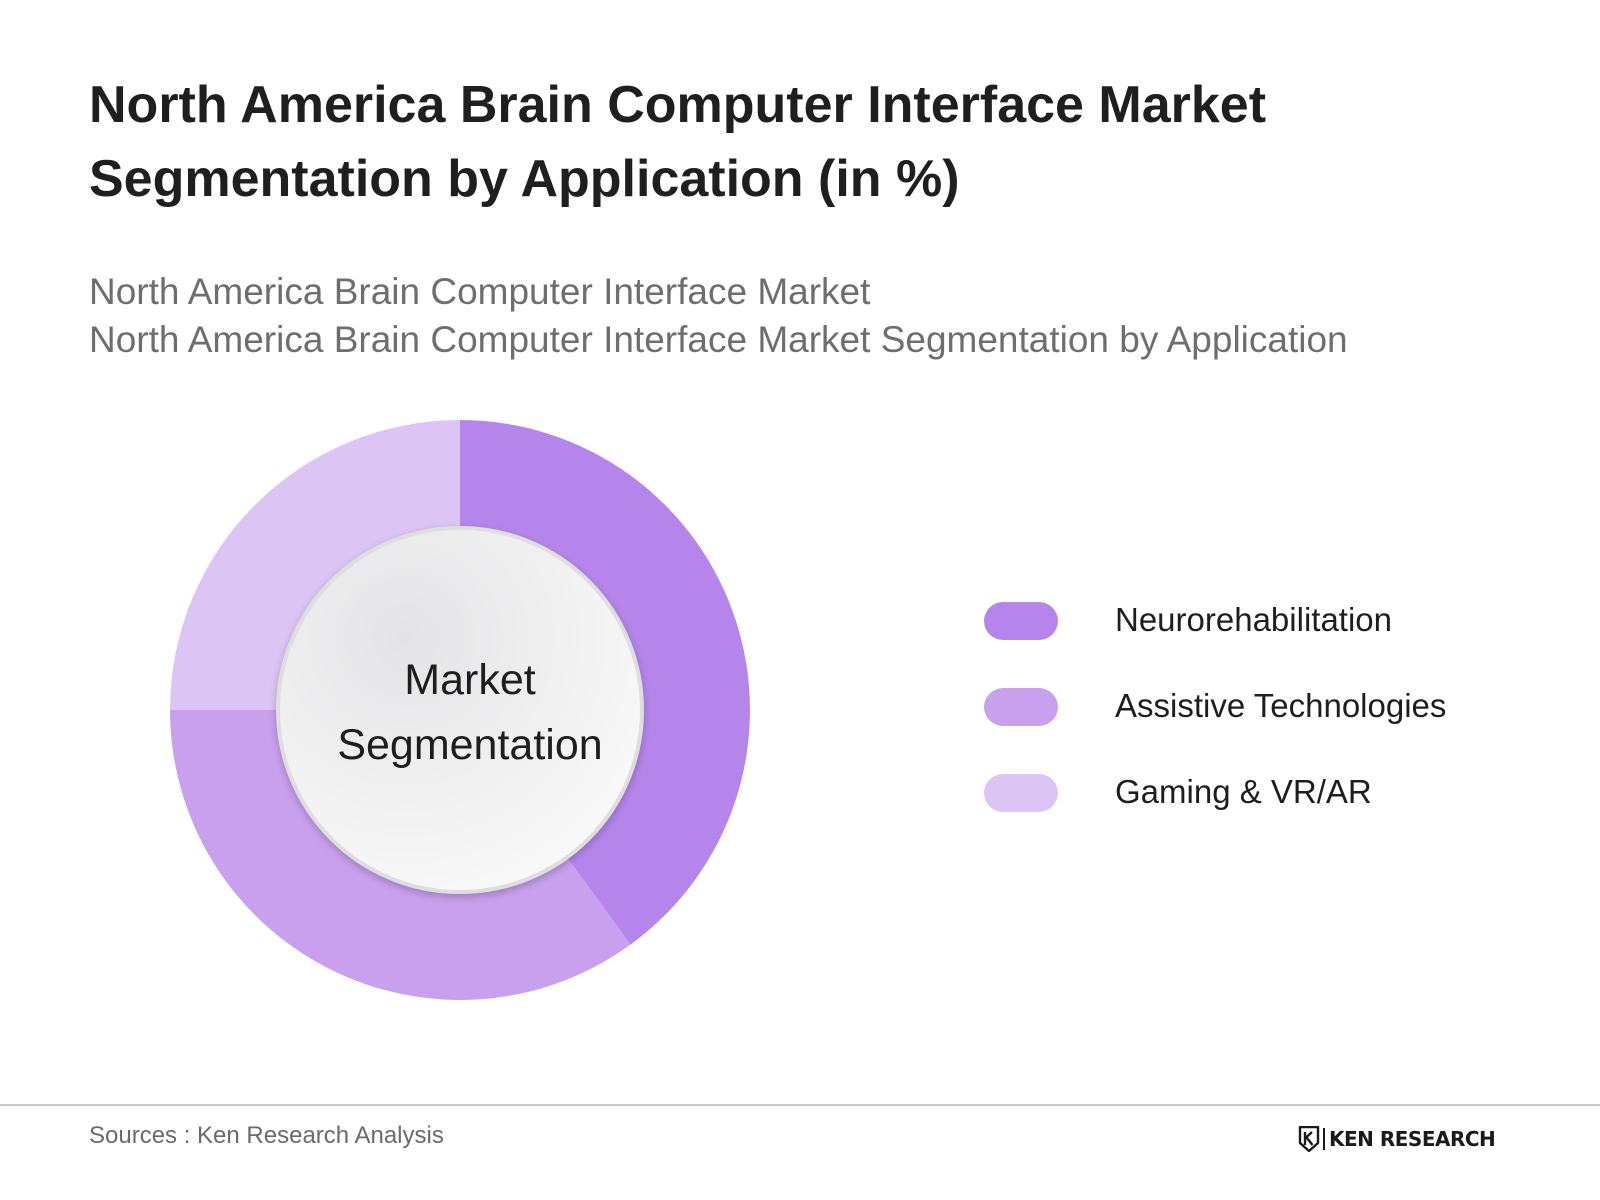 This screenshot has height=1200, width=1600. I want to click on brand-name: KEN RESEARCH, so click(1412, 1139).